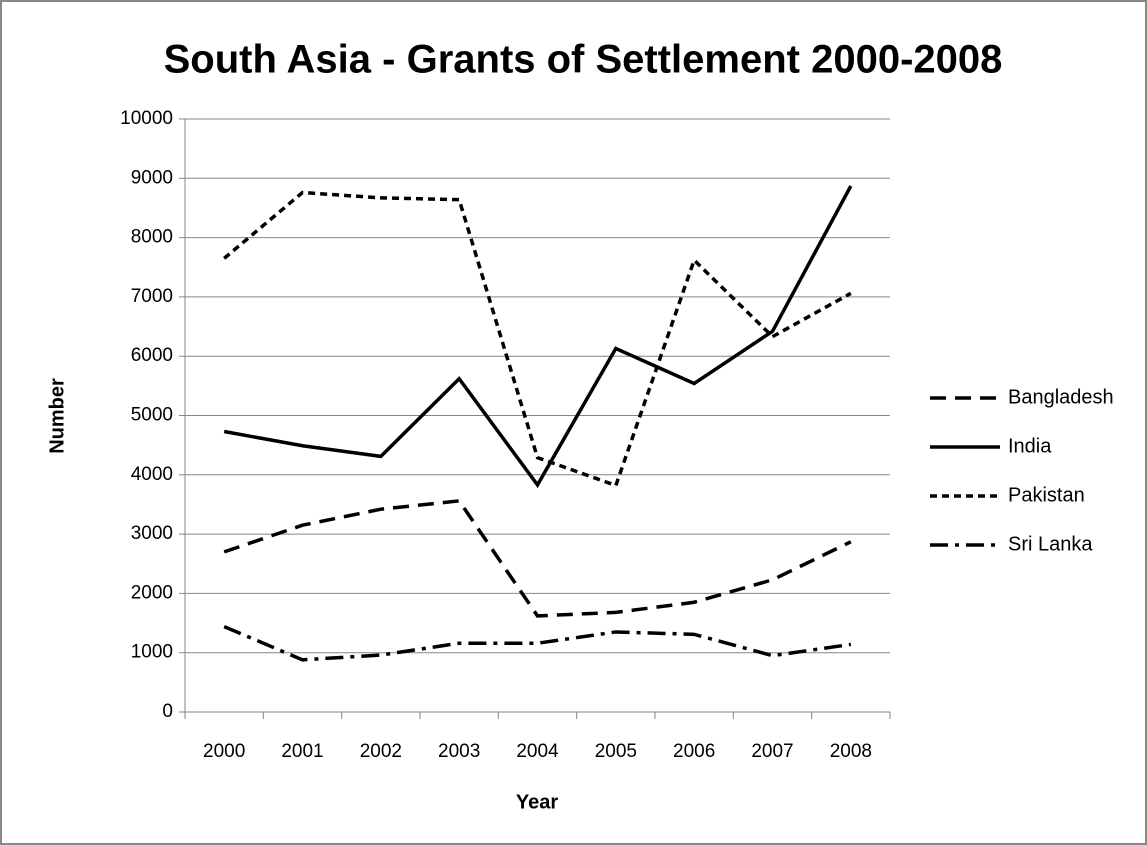 The height and width of the screenshot is (845, 1147). Describe the element at coordinates (152, 592) in the screenshot. I see `y-tick-label: 2000` at that location.